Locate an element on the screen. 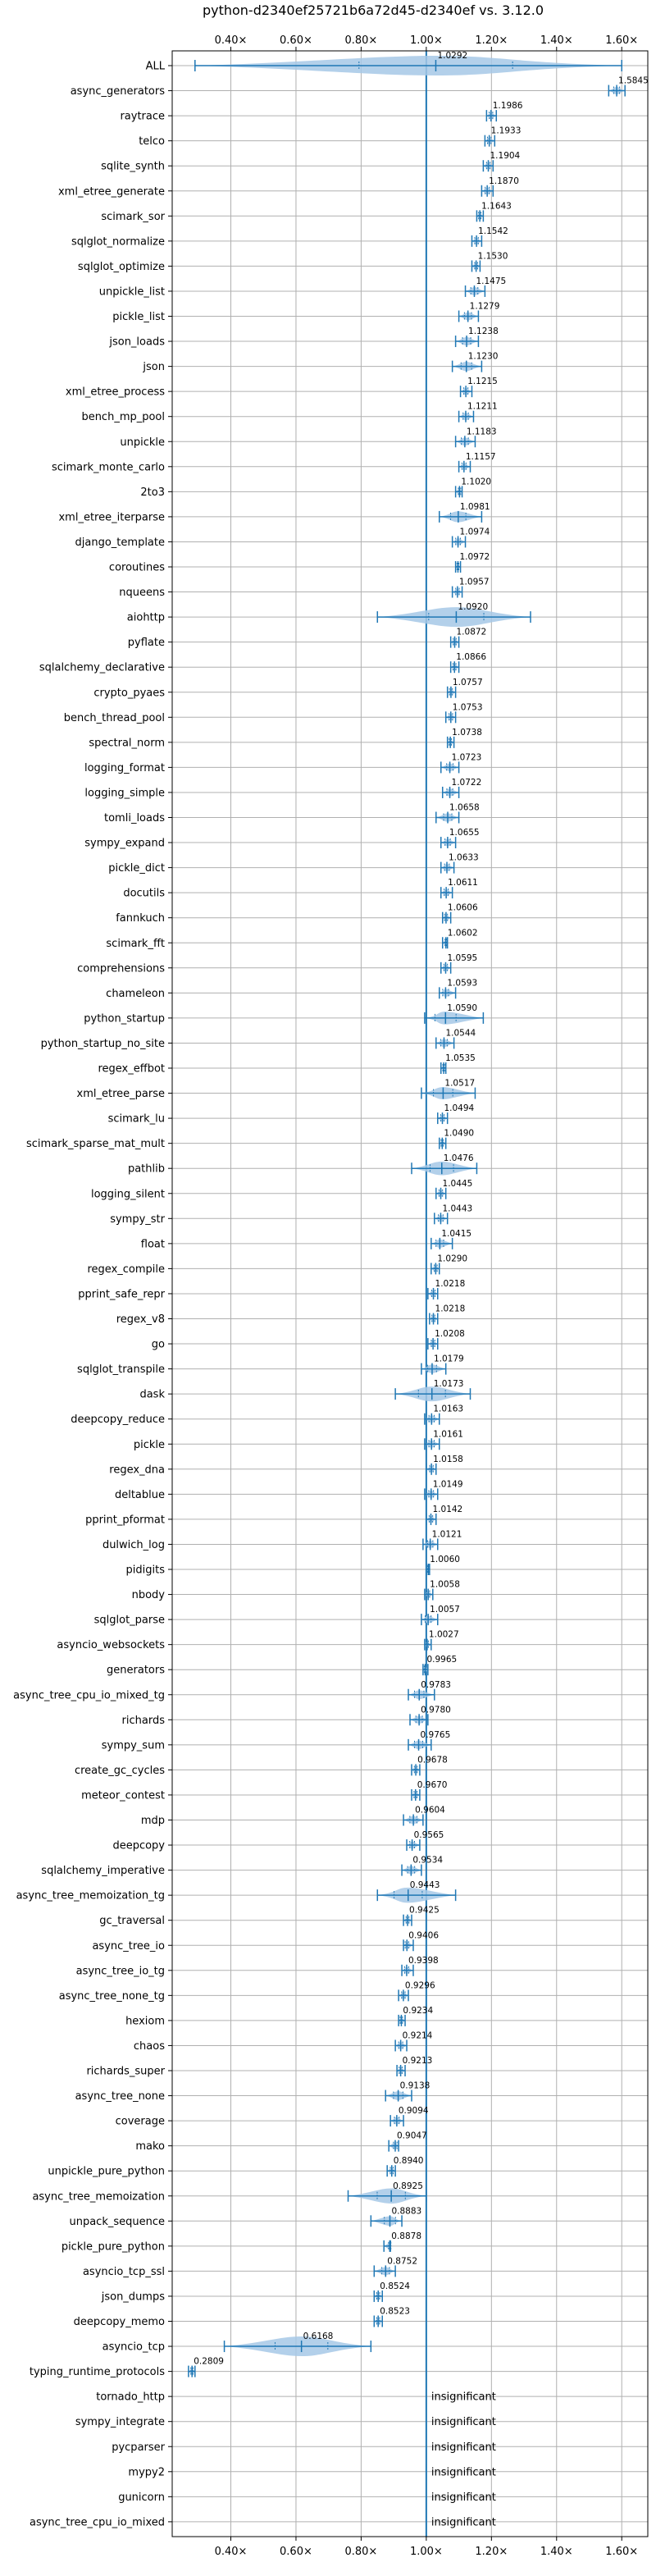 Image resolution: width=656 pixels, height=2576 pixels. value-label: 0.8878 is located at coordinates (406, 2236).